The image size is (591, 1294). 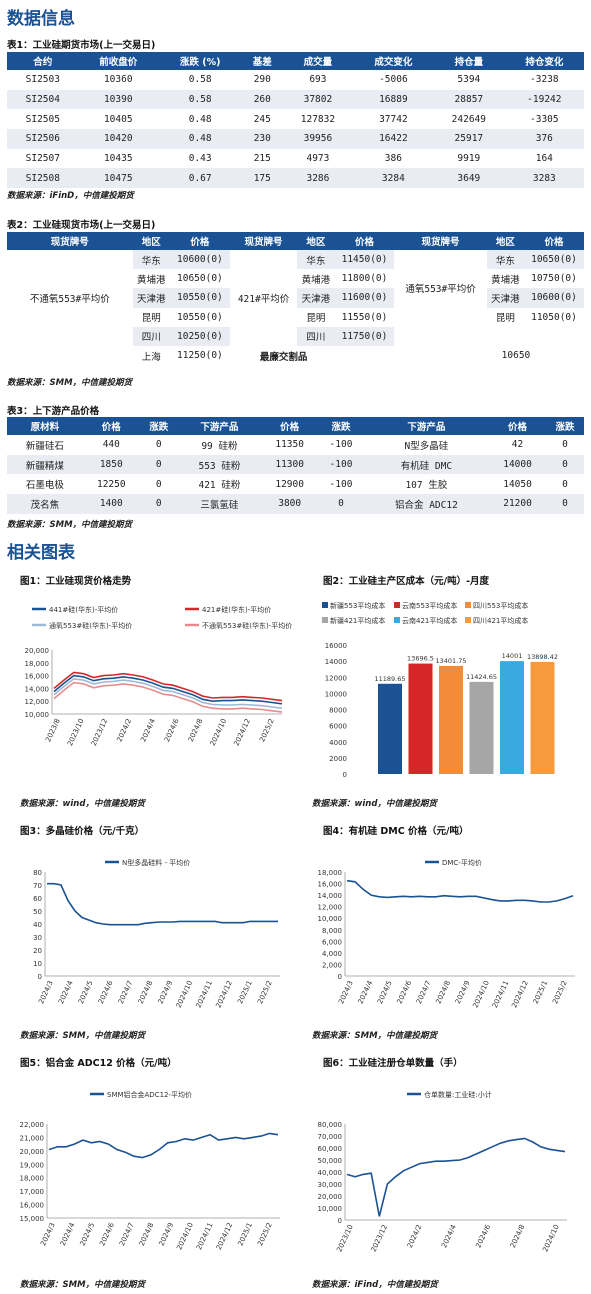 I want to click on t1-cell: SI2508, so click(x=43, y=178).